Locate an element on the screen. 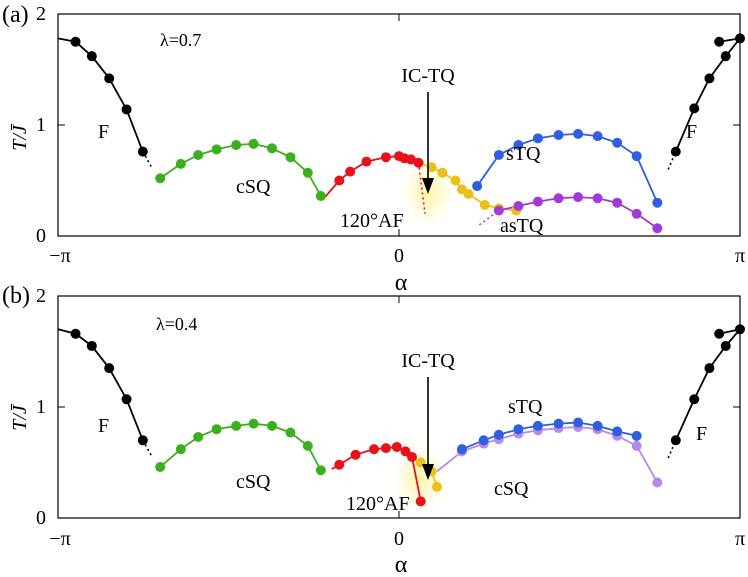 This screenshot has height=577, width=748. panel-b-ictq-arrow is located at coordinates (428, 428).